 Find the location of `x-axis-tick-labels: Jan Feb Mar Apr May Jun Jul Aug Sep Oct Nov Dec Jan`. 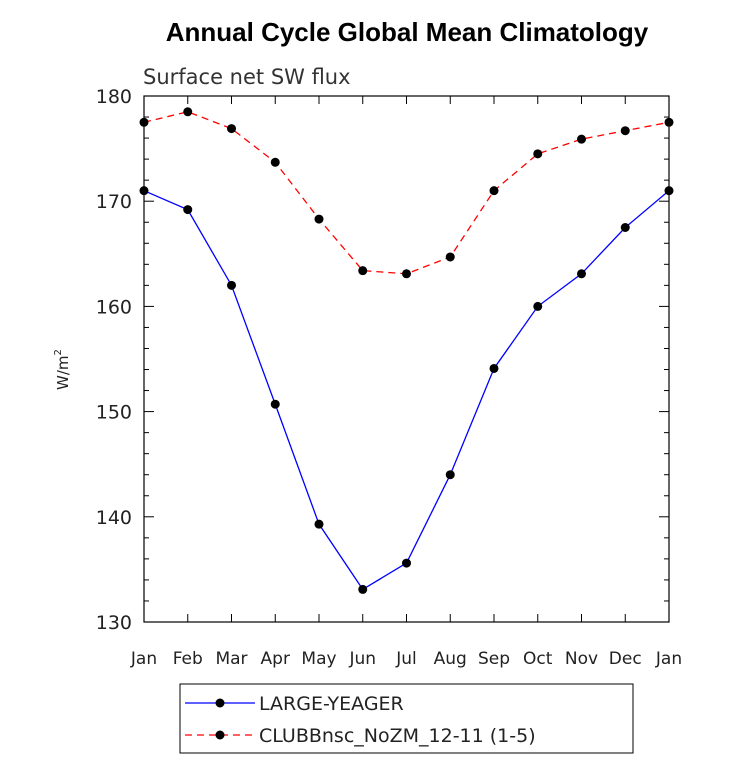

x-axis-tick-labels: Jan Feb Mar Apr May Jun Jul Aug Sep Oct Nov Dec Jan is located at coordinates (406, 659).